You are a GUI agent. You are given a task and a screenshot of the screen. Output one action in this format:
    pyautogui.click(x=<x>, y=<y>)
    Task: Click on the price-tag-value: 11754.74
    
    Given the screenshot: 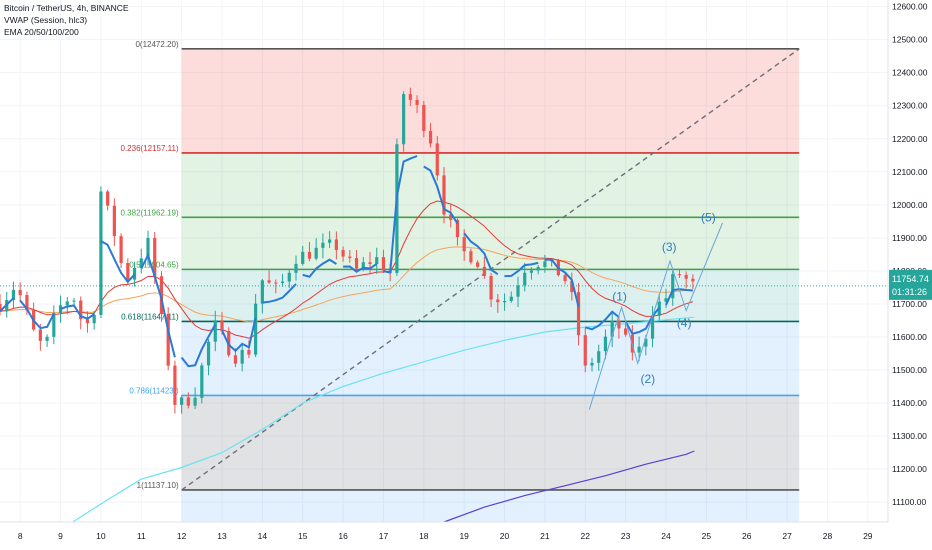 What is the action you would take?
    pyautogui.click(x=910, y=279)
    